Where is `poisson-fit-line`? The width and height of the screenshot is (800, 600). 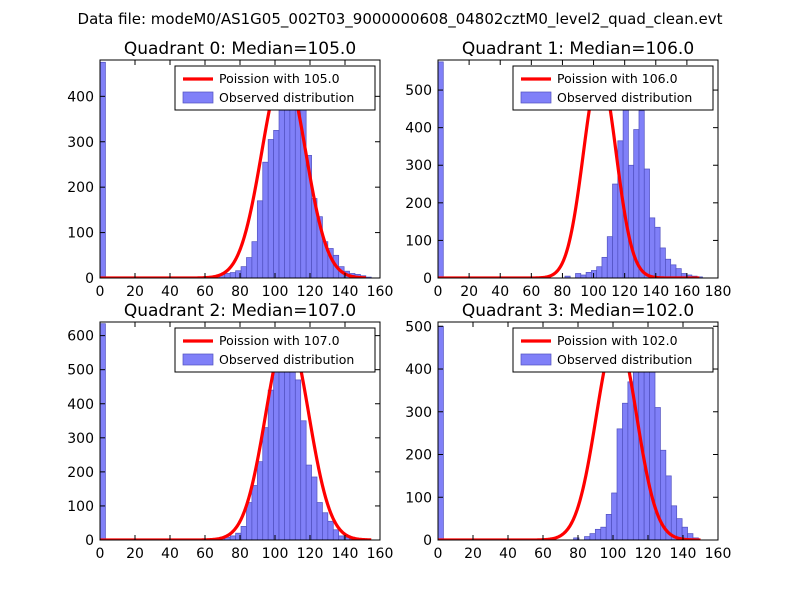 poisson-fit-line is located at coordinates (233, 172).